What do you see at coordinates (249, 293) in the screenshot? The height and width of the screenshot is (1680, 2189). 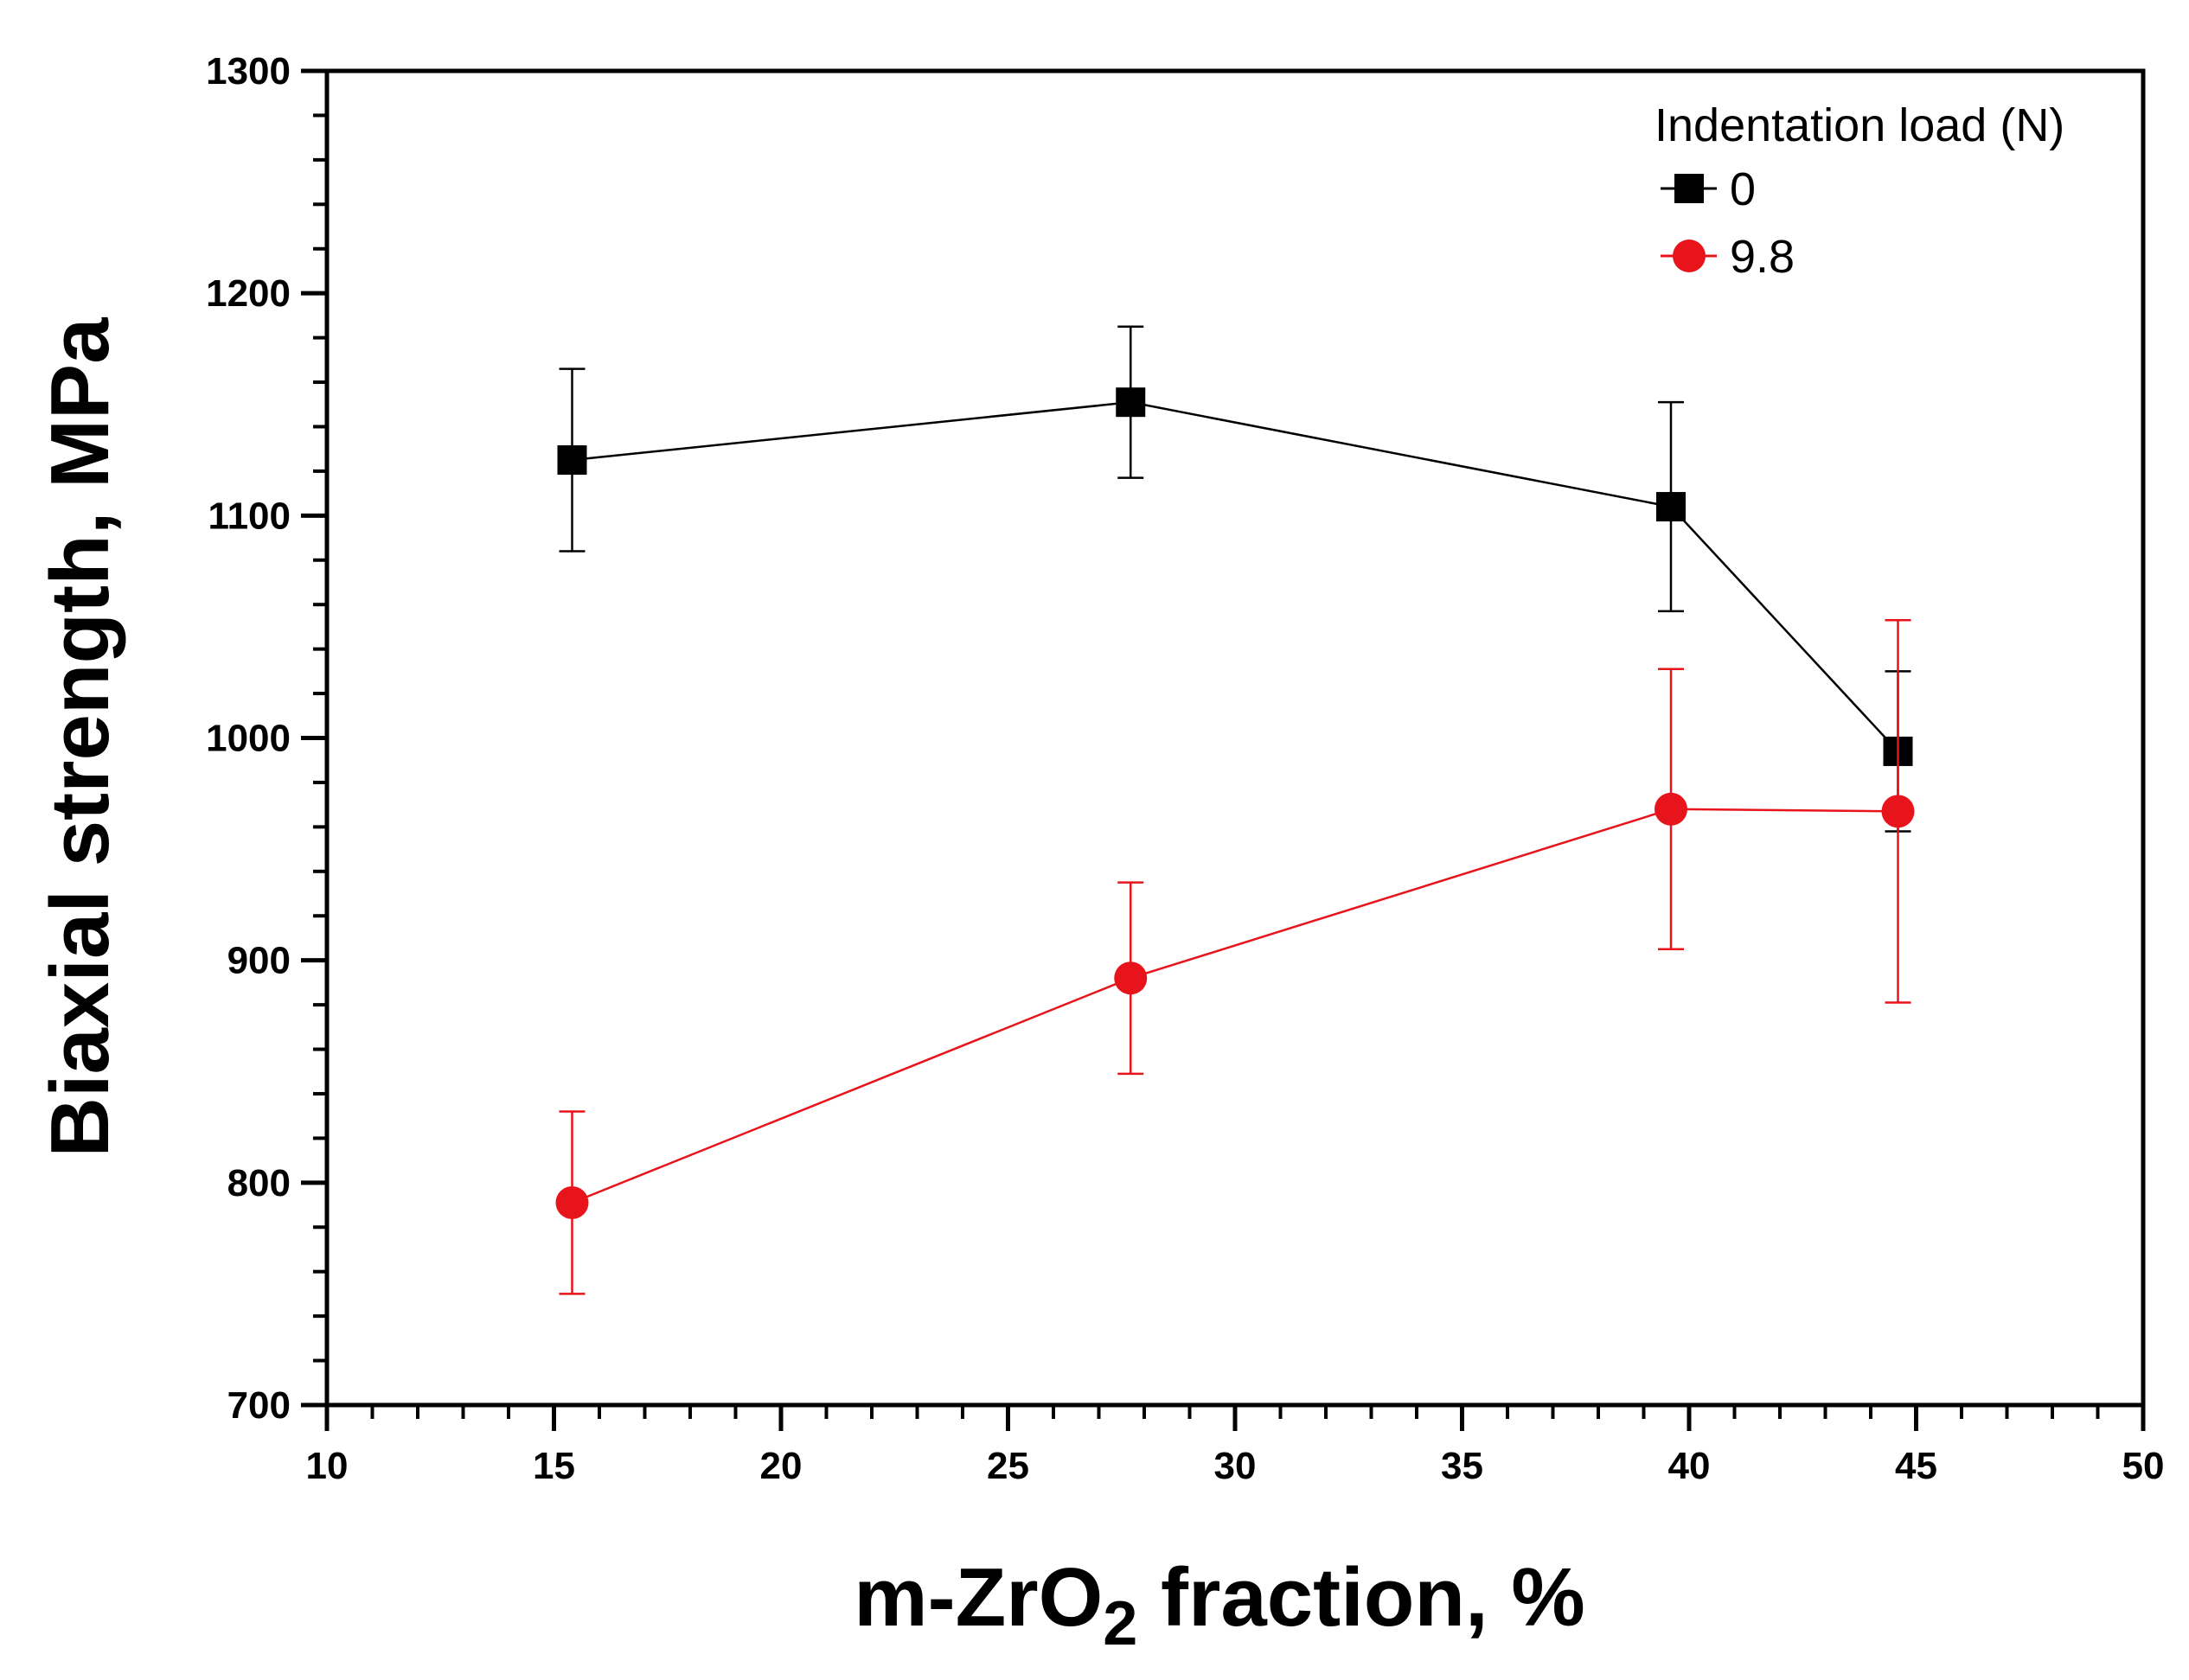 I see `y-tick-label: 1200` at bounding box center [249, 293].